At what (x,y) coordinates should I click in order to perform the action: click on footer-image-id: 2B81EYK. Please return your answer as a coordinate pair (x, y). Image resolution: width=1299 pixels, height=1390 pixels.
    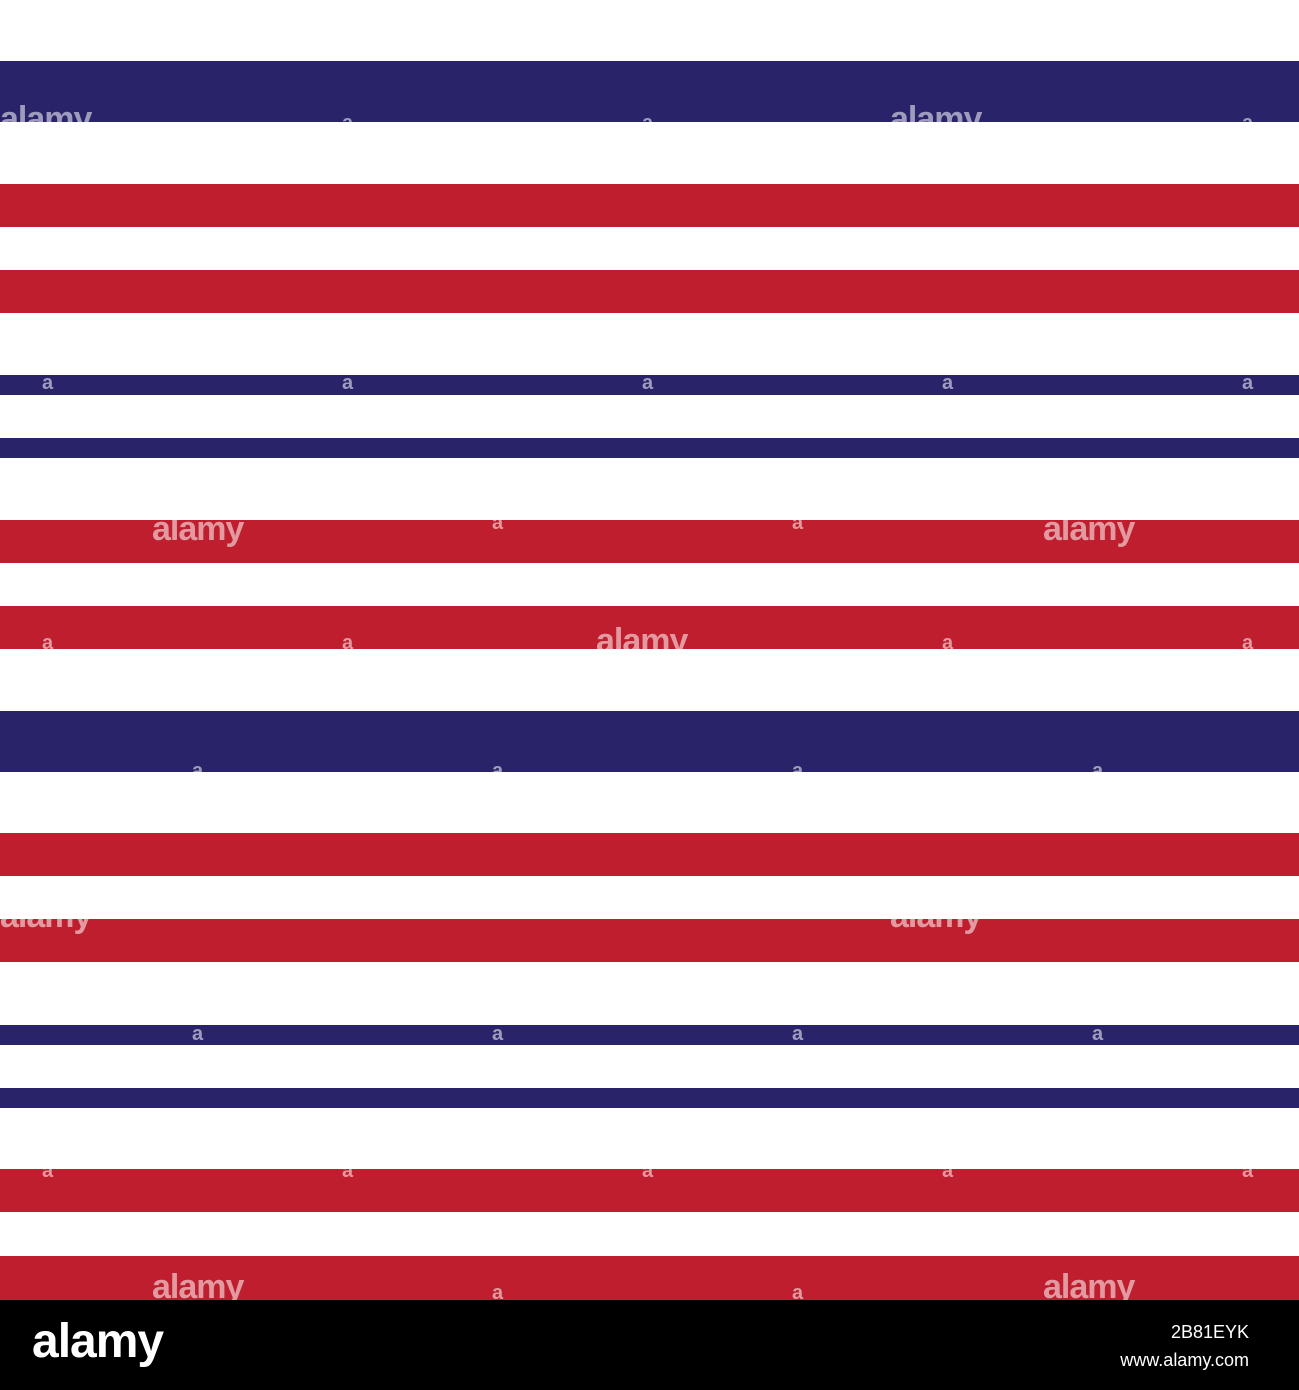
    Looking at the image, I should click on (1209, 1332).